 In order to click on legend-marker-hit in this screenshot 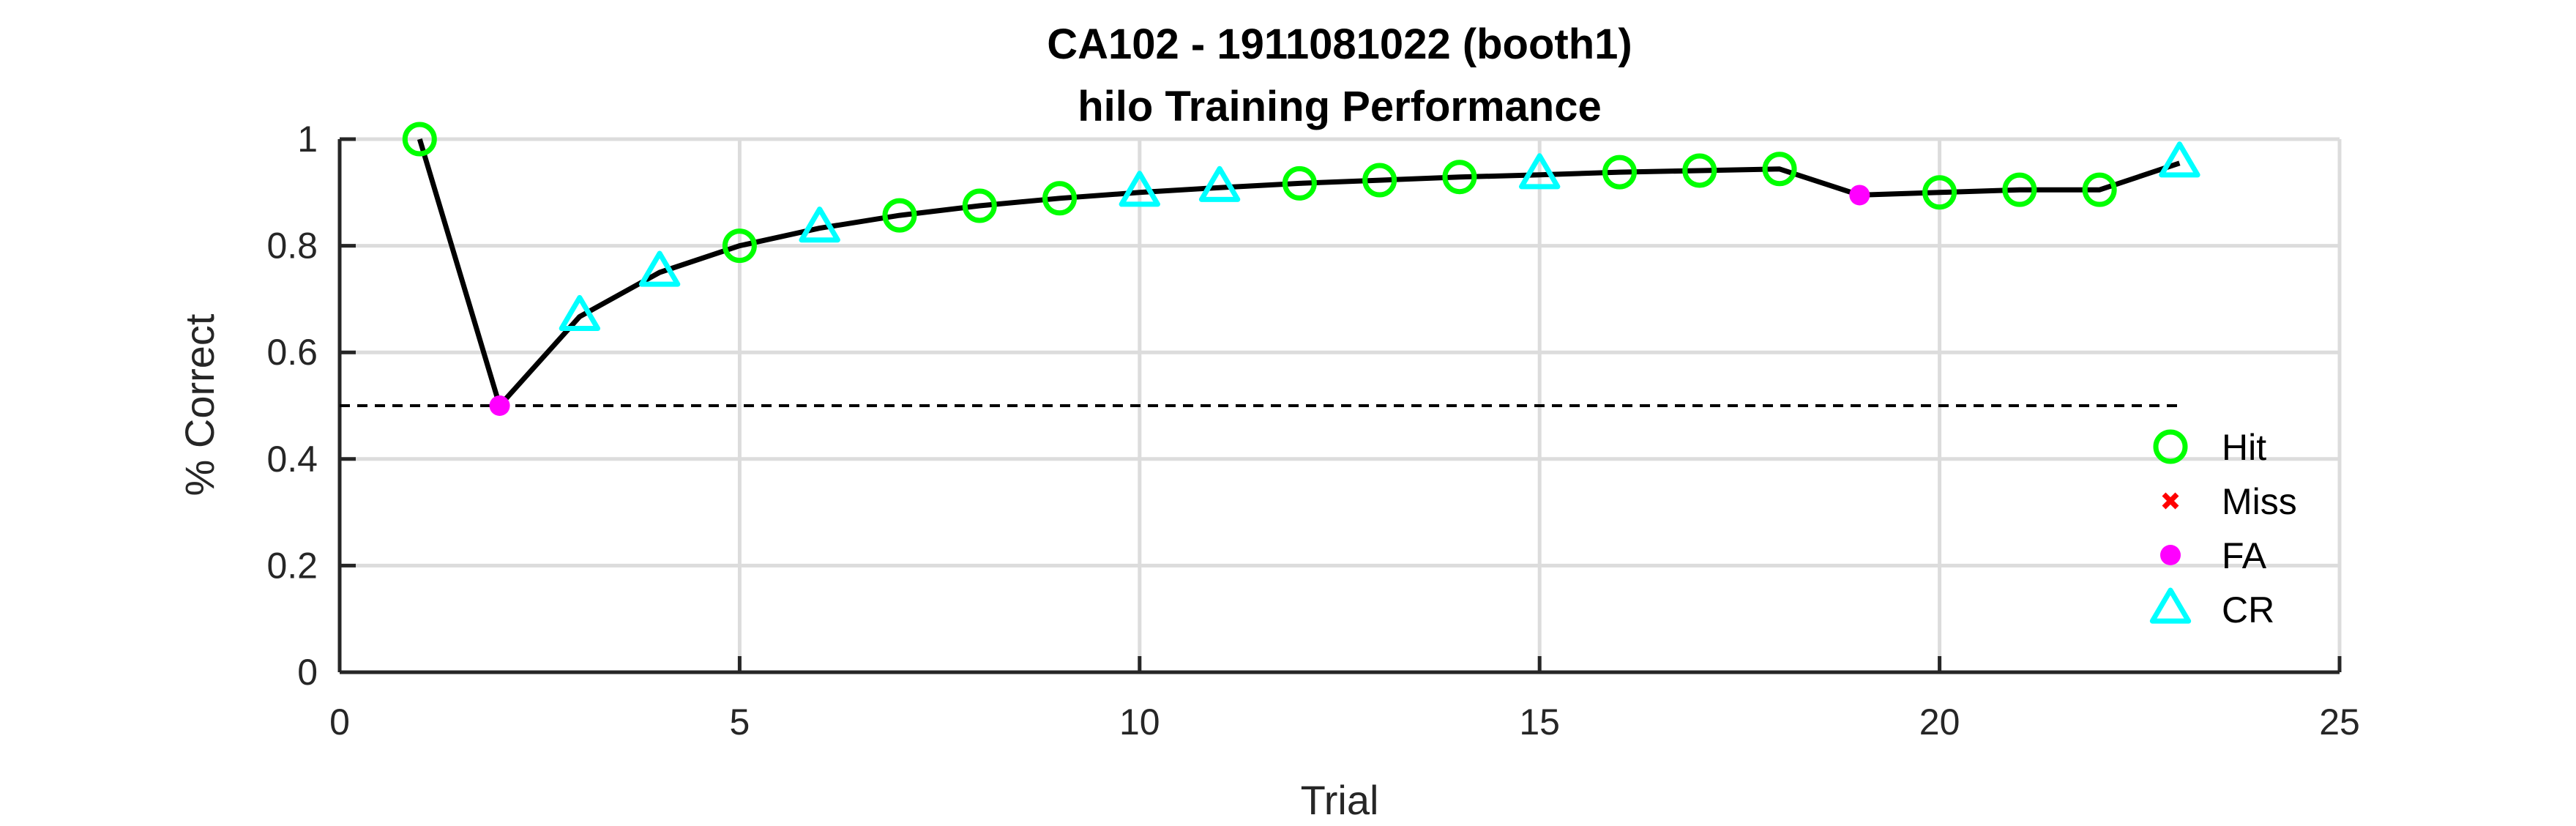, I will do `click(2170, 446)`.